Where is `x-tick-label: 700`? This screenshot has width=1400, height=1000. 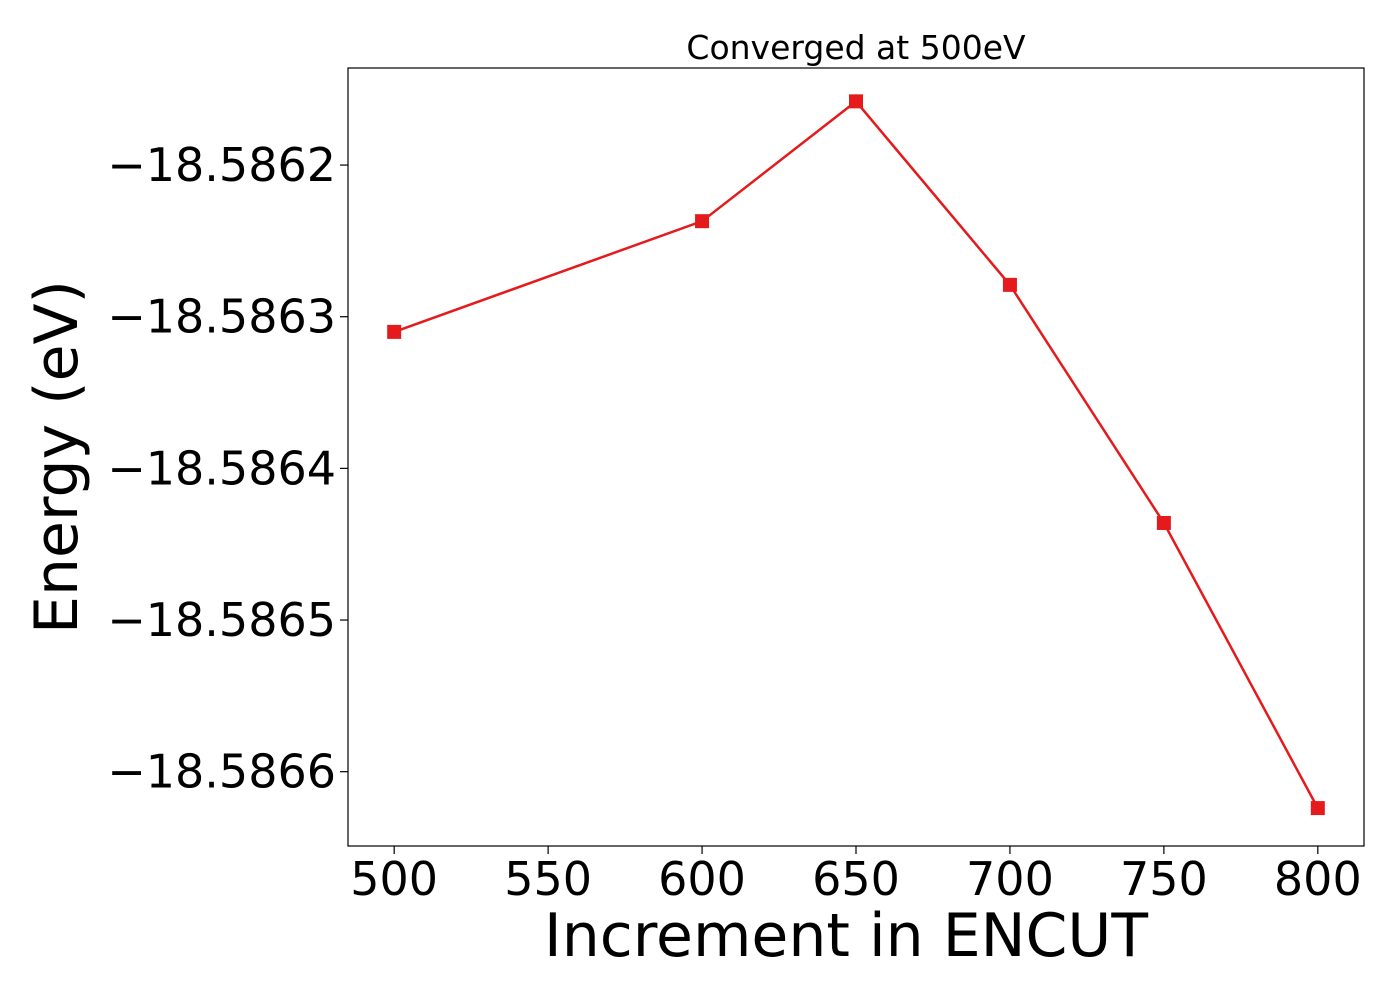 x-tick-label: 700 is located at coordinates (1010, 879).